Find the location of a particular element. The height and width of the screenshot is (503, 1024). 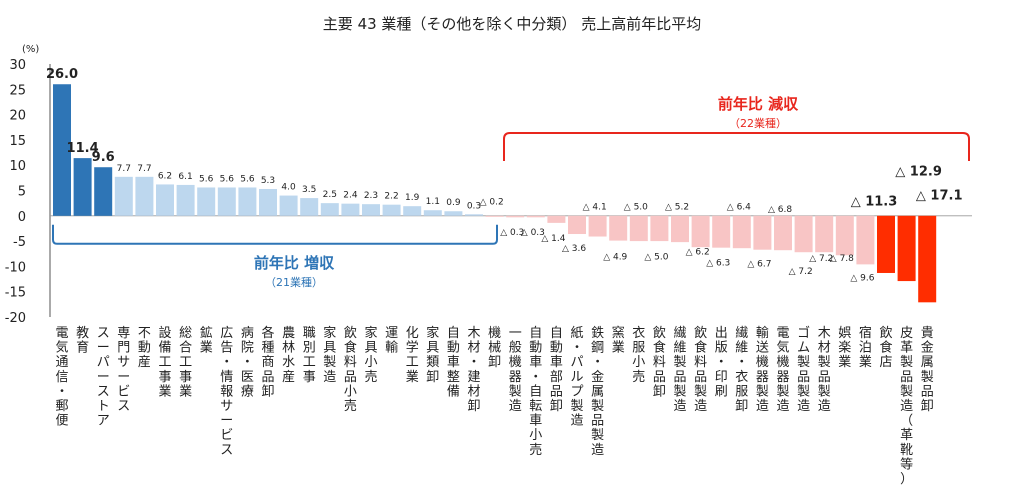

decrease-annotation-title: 前年比 減収 is located at coordinates (758, 104).